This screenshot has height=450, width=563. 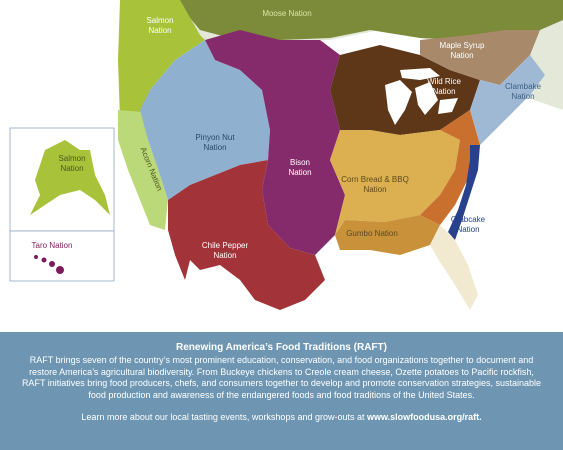 What do you see at coordinates (464, 192) in the screenshot?
I see `region-crabcake` at bounding box center [464, 192].